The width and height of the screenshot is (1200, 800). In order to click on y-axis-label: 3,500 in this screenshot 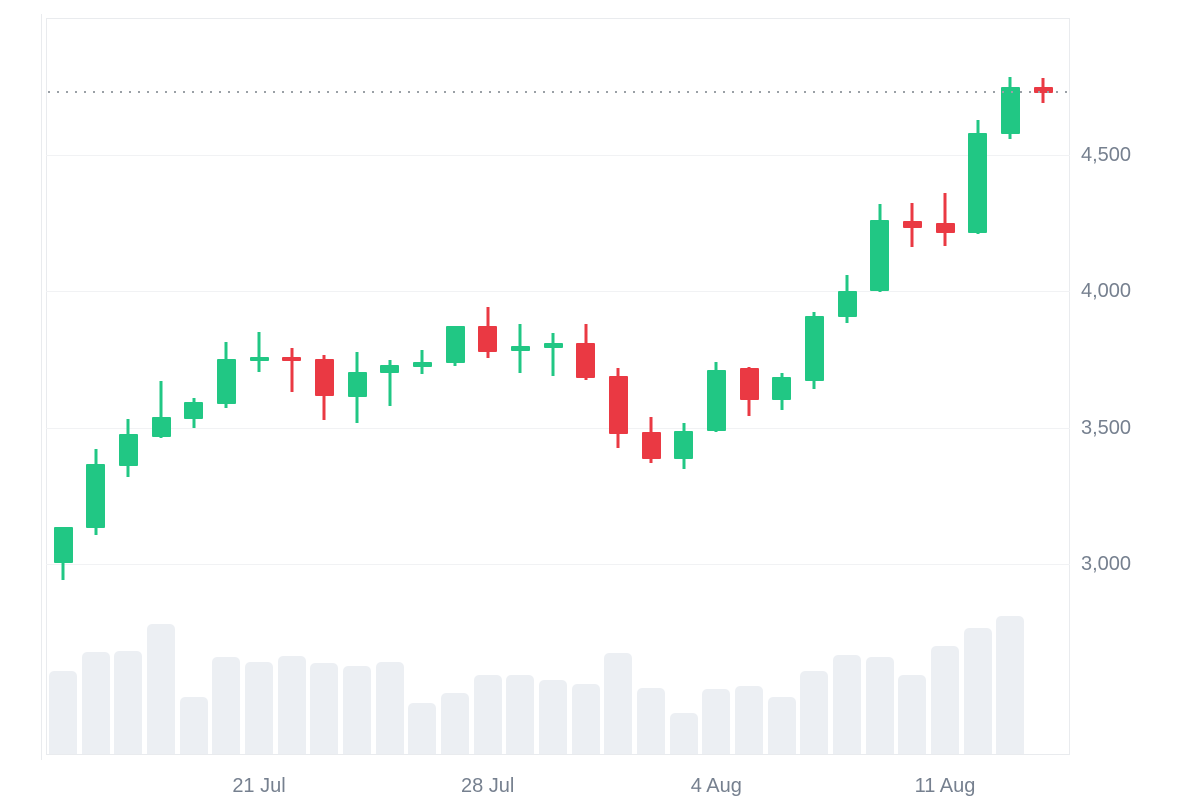, I will do `click(1106, 427)`.